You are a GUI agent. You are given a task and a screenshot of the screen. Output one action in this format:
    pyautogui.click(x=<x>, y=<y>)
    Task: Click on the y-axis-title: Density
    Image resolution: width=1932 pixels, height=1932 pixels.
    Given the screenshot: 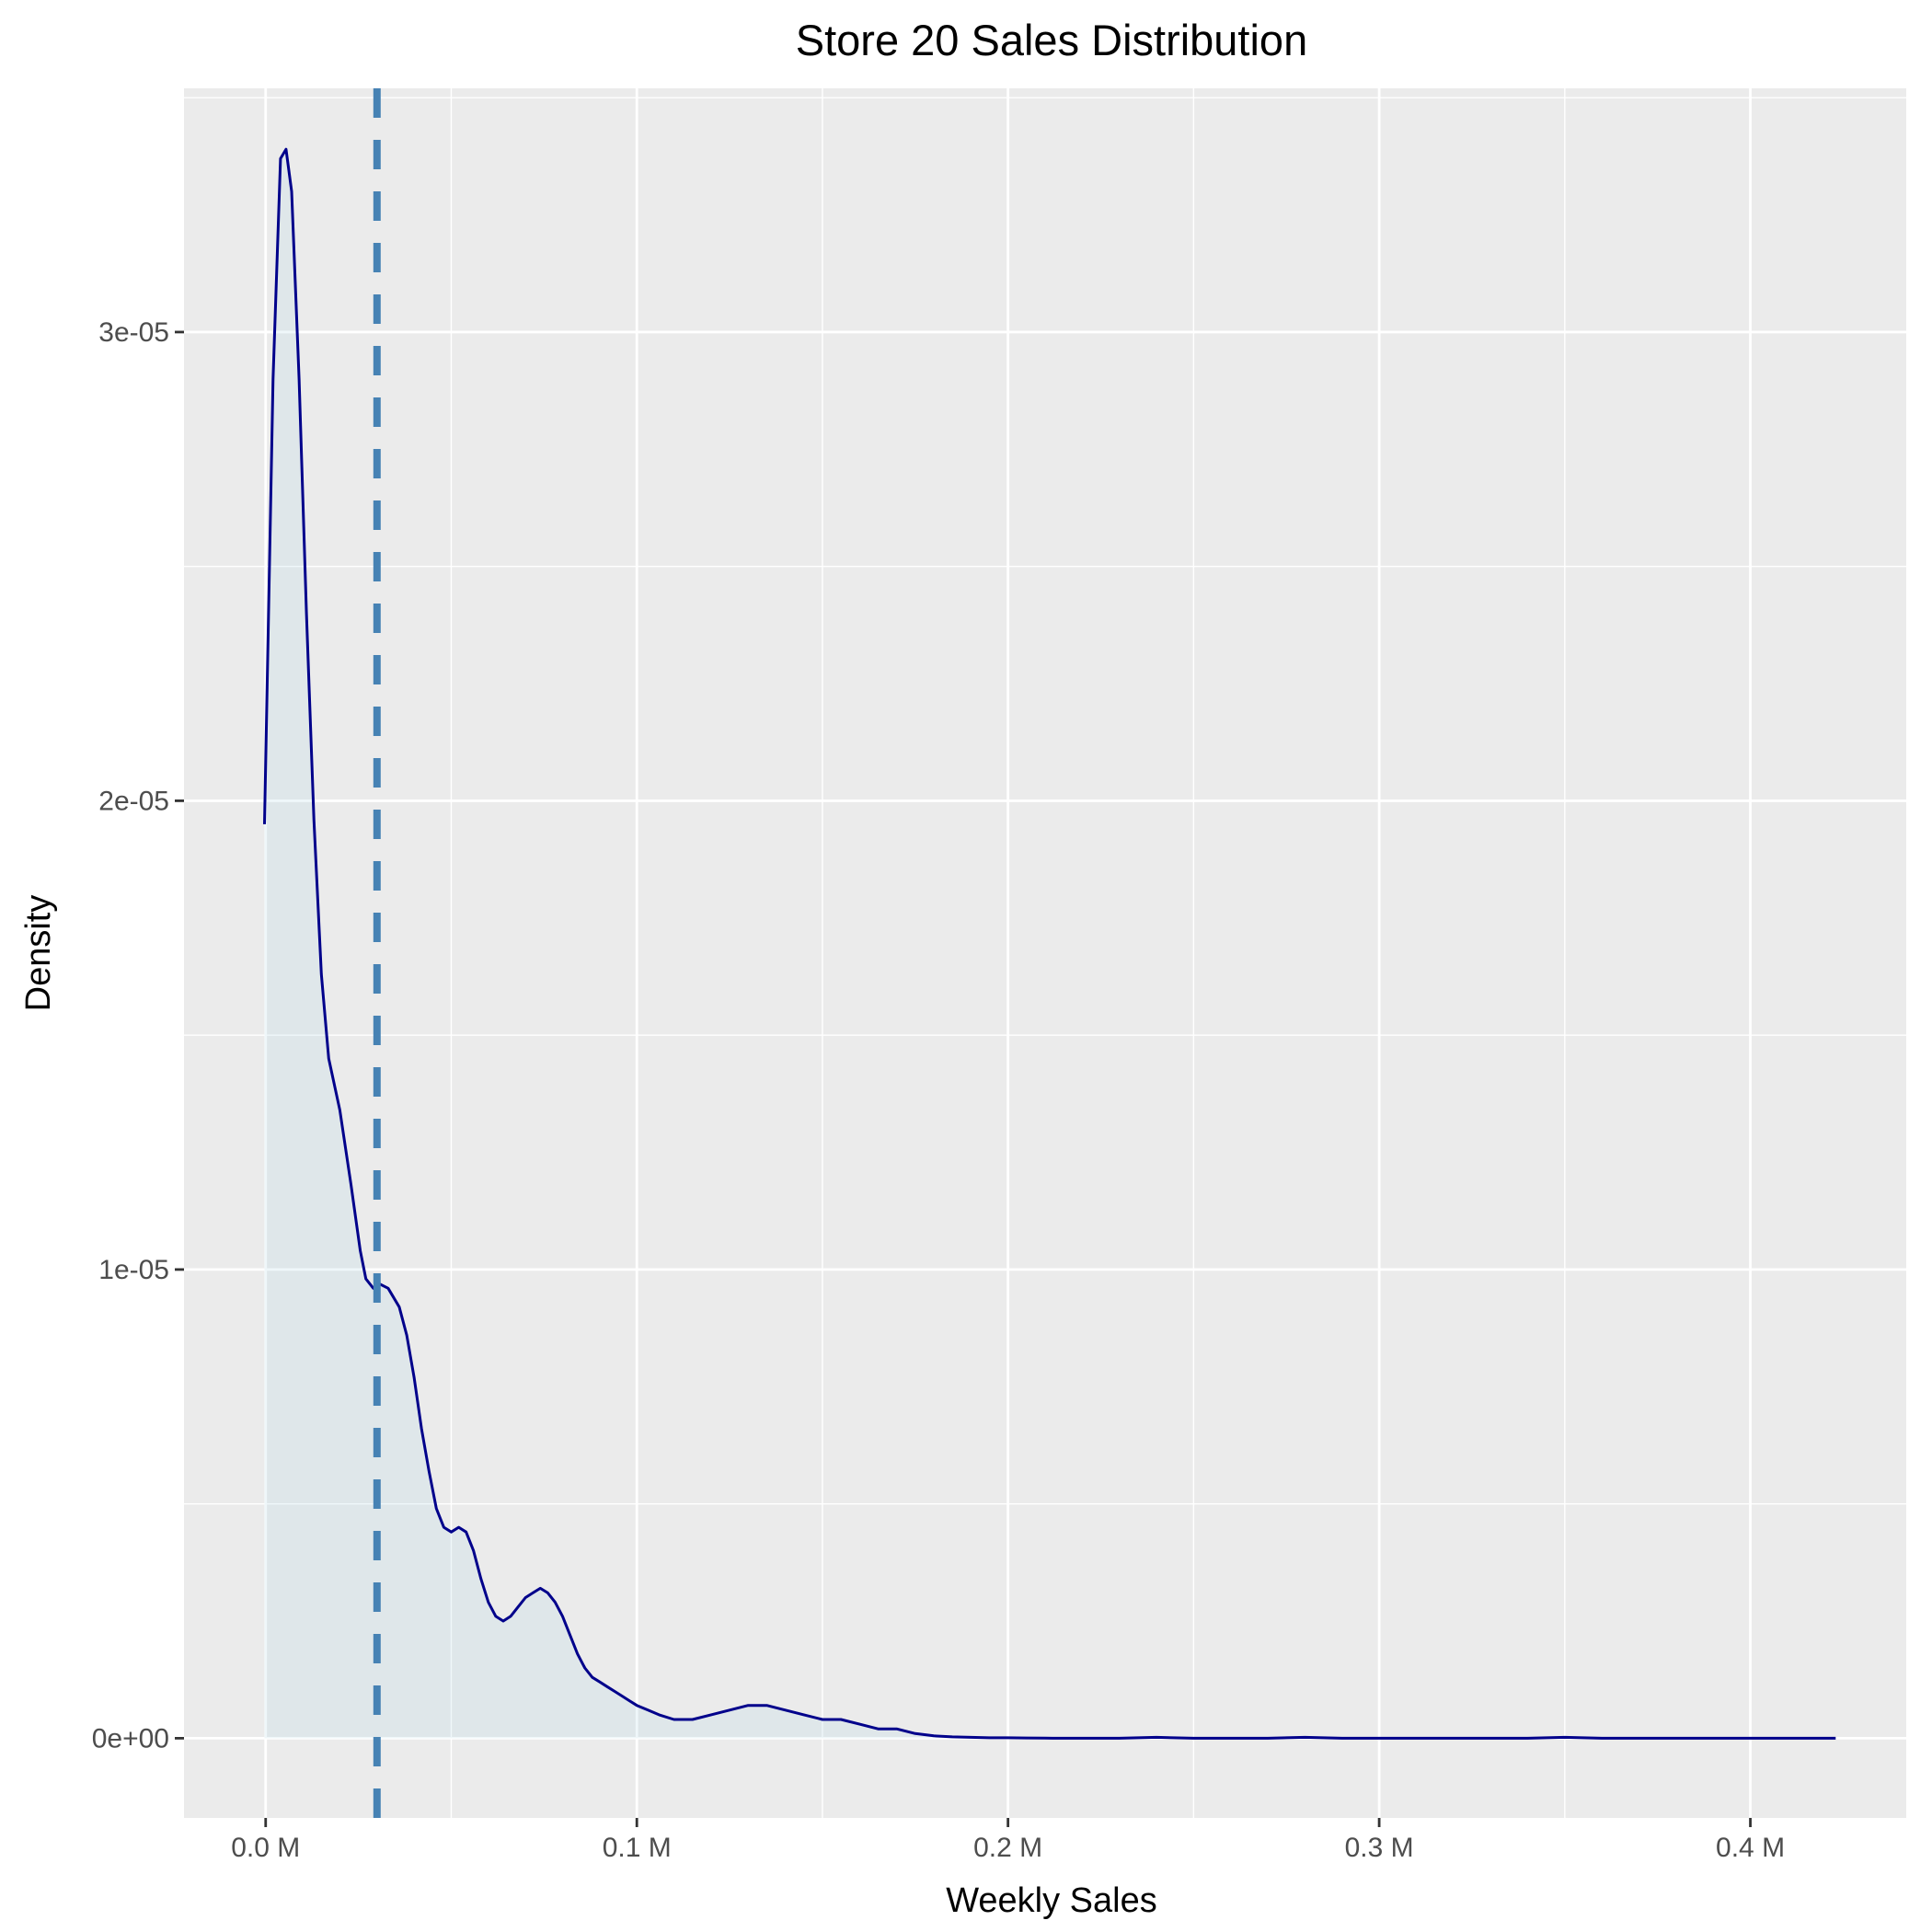 What is the action you would take?
    pyautogui.click(x=38, y=953)
    